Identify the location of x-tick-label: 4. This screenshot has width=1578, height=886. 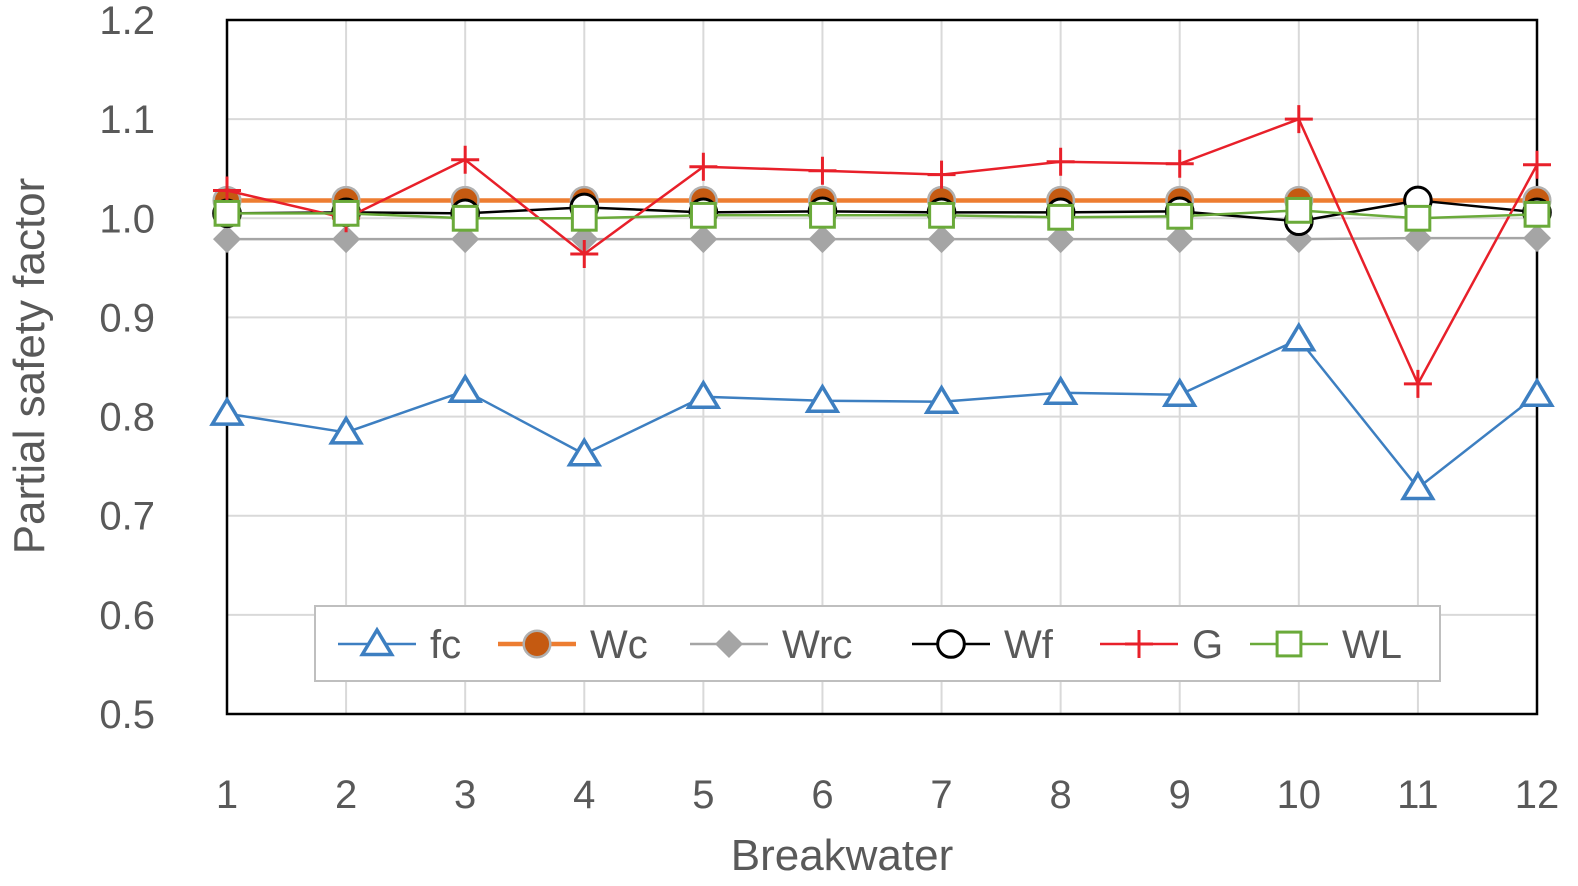
(584, 795).